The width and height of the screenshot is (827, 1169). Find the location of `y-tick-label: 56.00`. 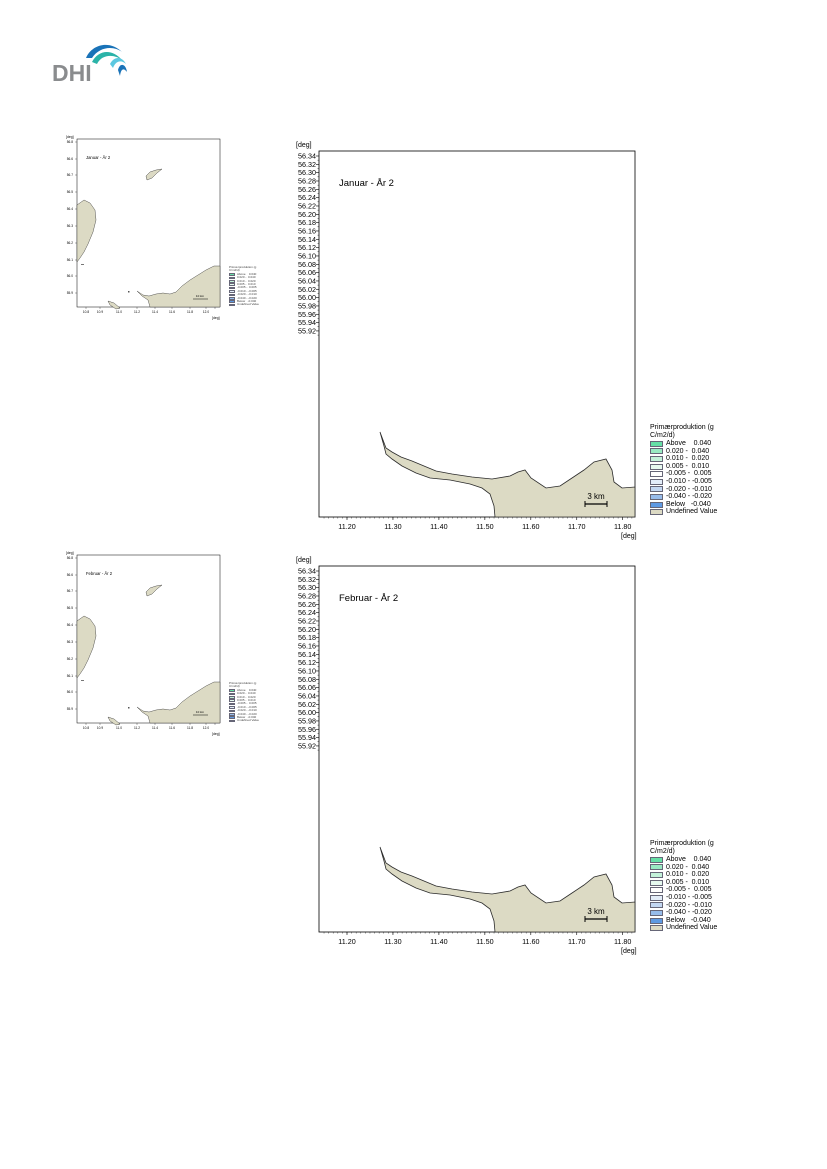

y-tick-label: 56.00 is located at coordinates (307, 712).